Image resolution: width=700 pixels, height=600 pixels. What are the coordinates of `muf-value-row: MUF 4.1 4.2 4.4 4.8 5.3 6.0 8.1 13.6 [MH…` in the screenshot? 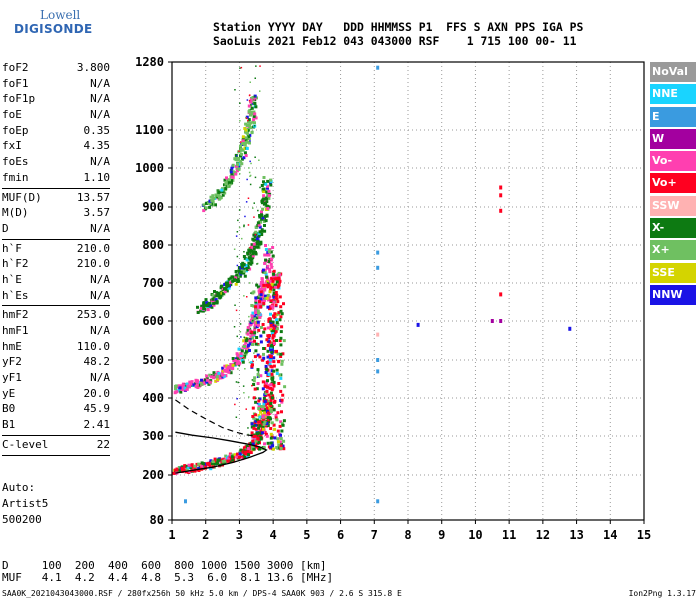 It's located at (168, 577).